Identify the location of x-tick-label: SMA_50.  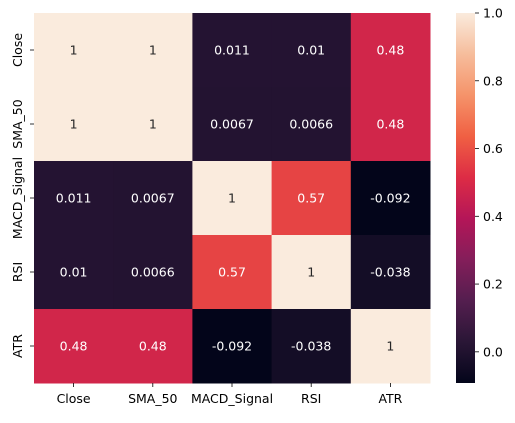
(152, 398).